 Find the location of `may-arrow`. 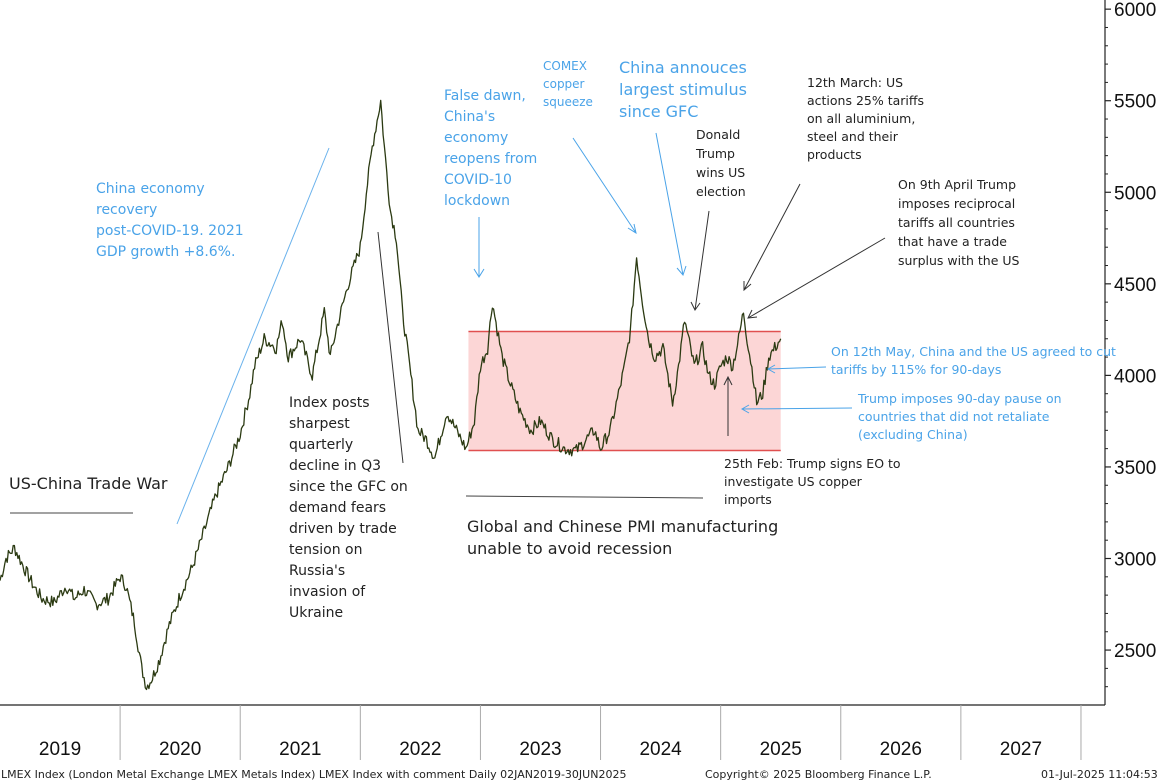

may-arrow is located at coordinates (796, 369).